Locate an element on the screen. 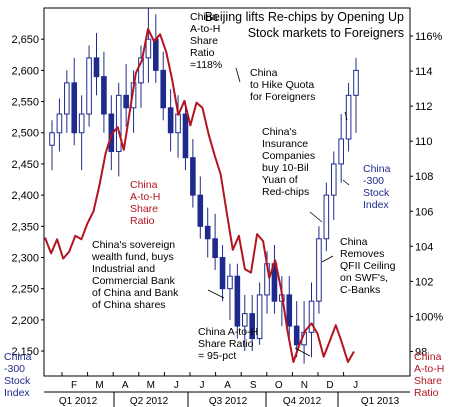  quarter-label: Q3 2012 is located at coordinates (228, 401).